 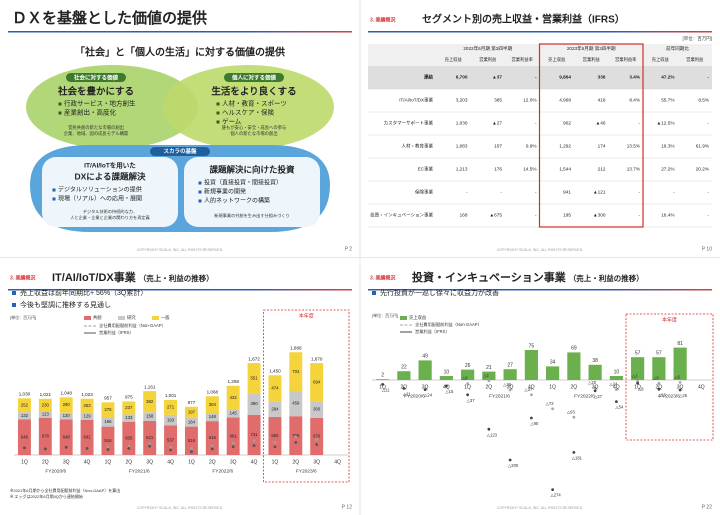 What do you see at coordinates (683, 395) in the screenshot?
I see `line-label: △25` at bounding box center [683, 395].